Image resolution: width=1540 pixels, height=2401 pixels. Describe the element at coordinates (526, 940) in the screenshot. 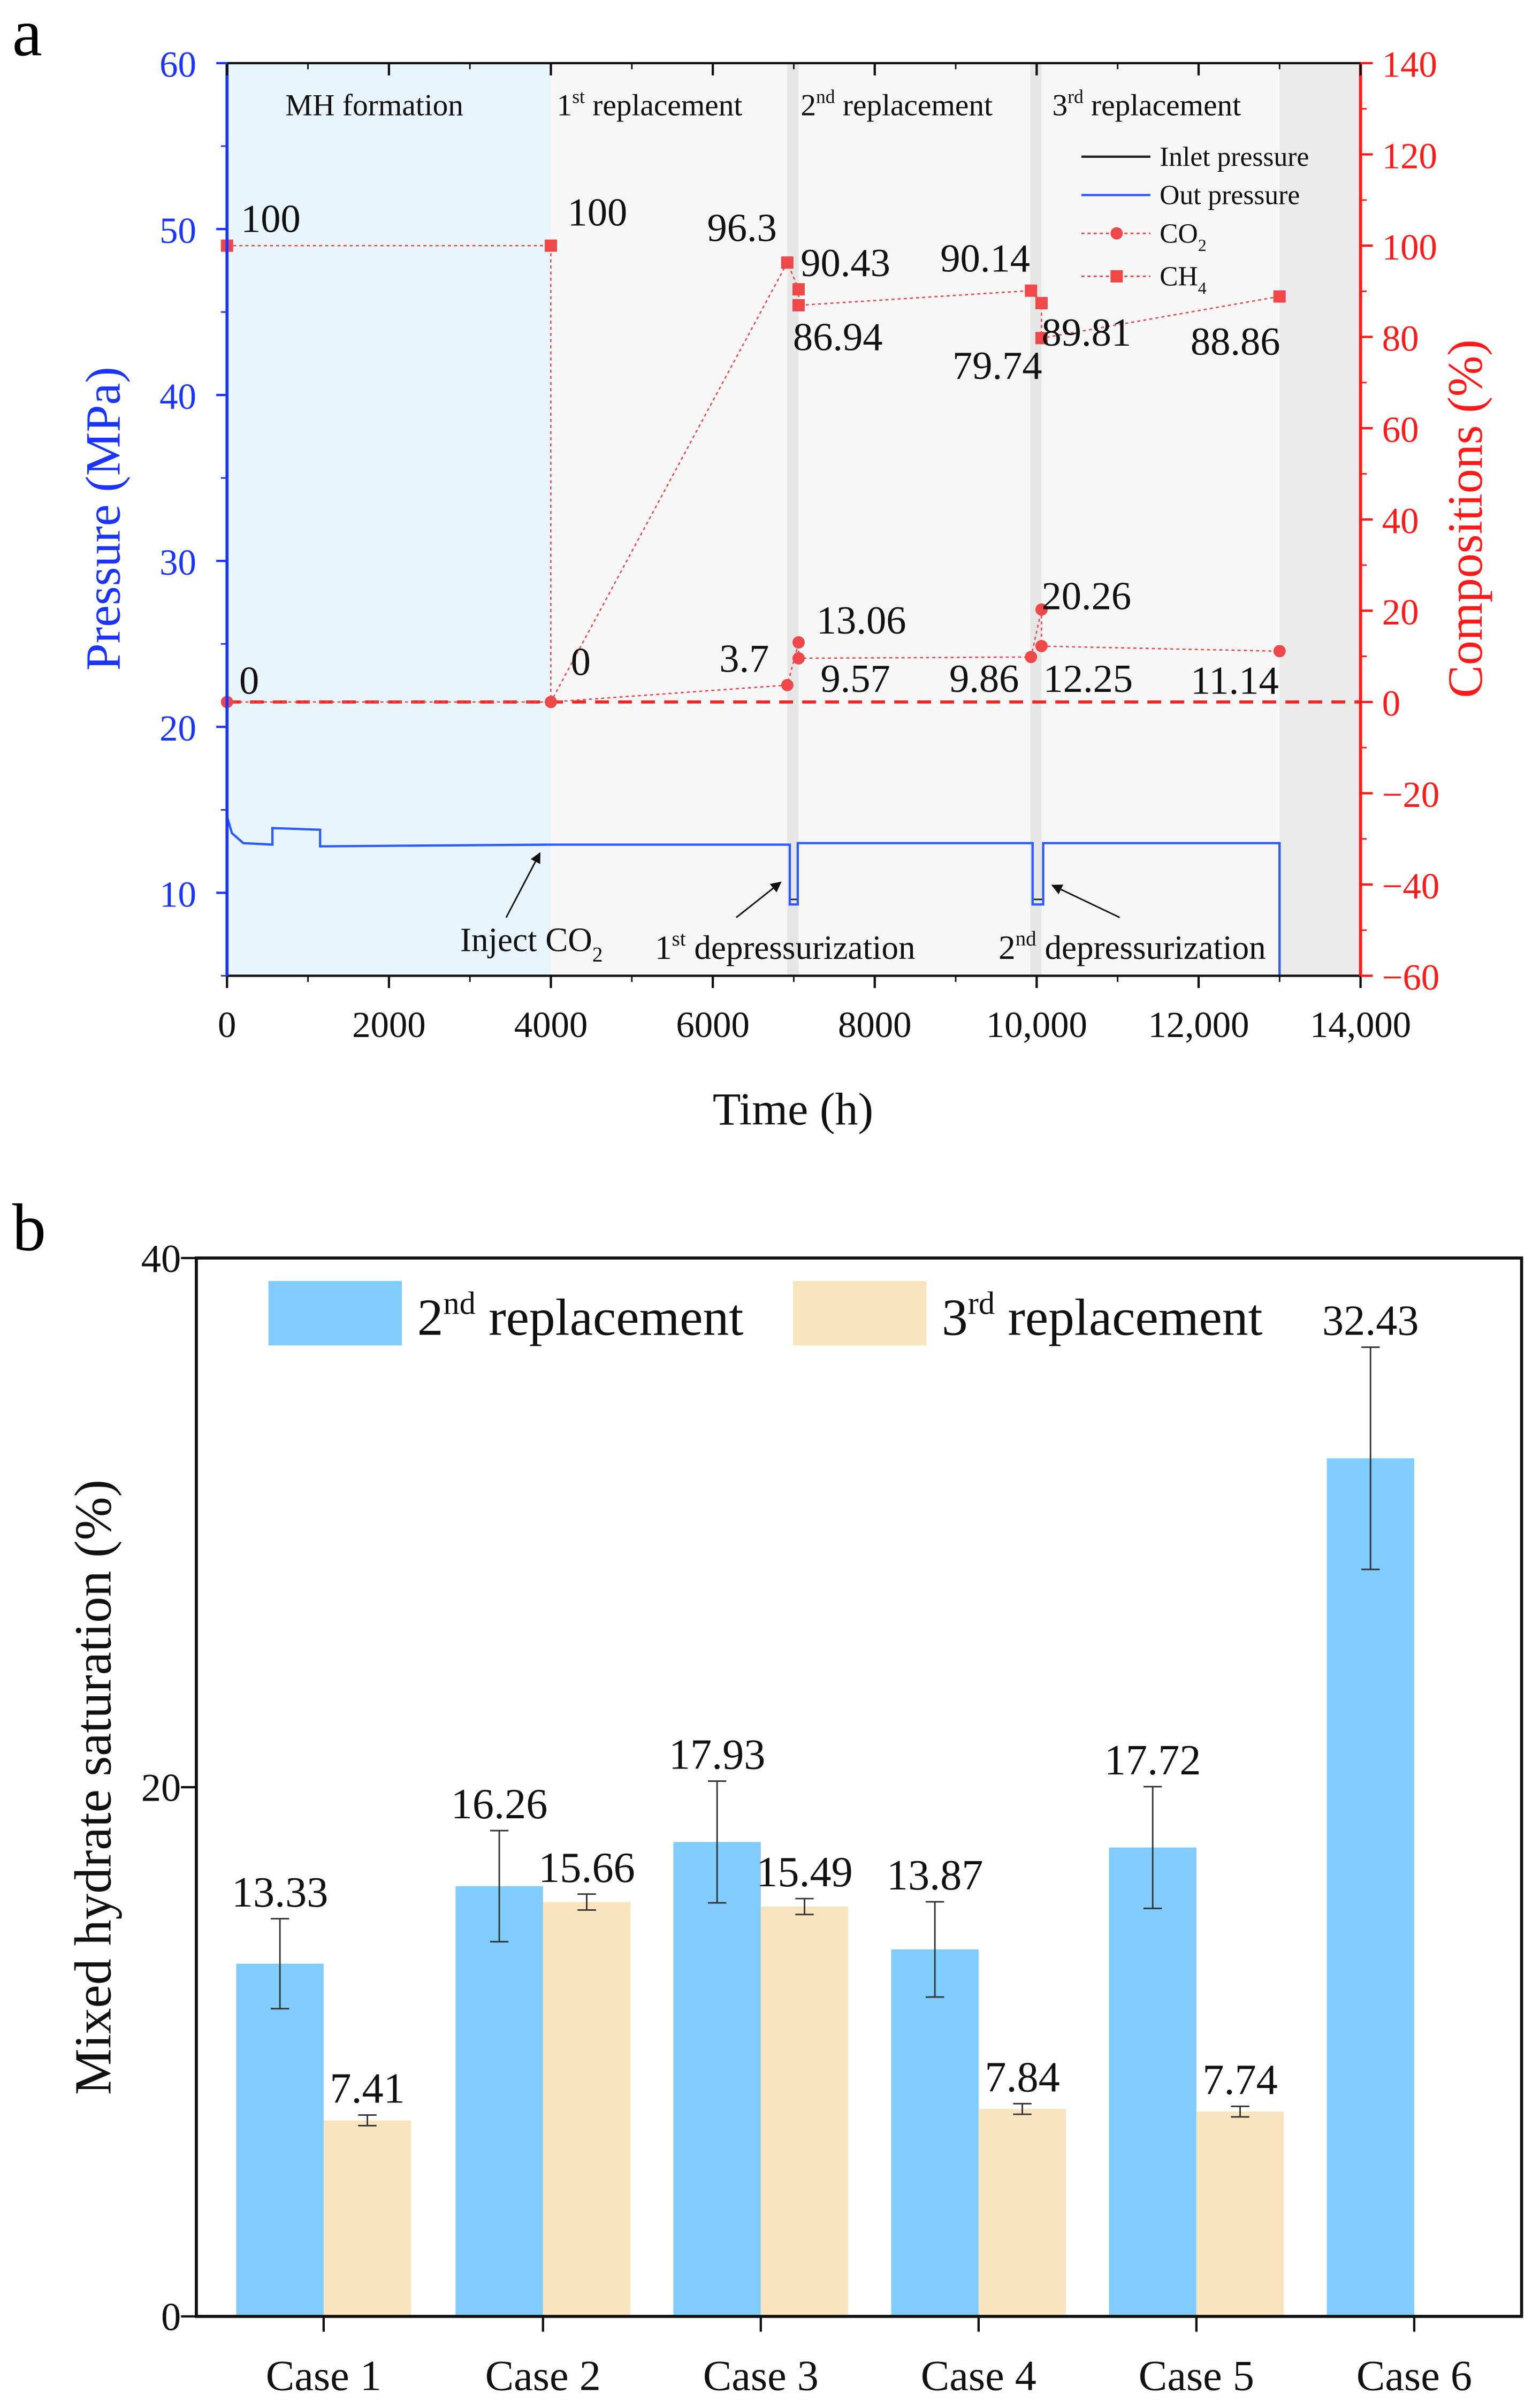

I see `annotation-label-base: Inject CO` at that location.